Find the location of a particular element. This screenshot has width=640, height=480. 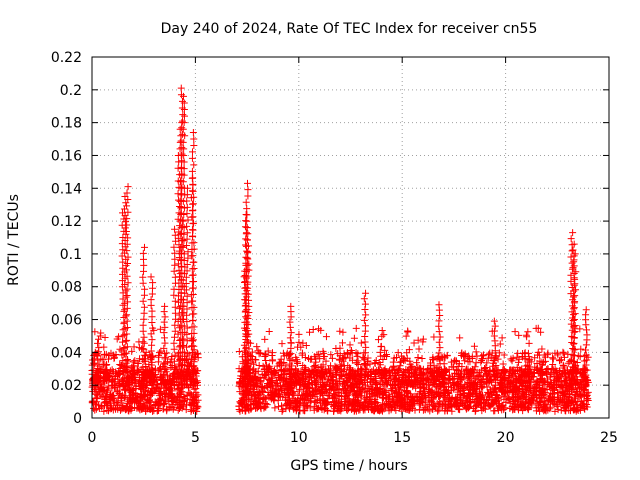

x-axis-label: GPS time / hours is located at coordinates (348, 466).